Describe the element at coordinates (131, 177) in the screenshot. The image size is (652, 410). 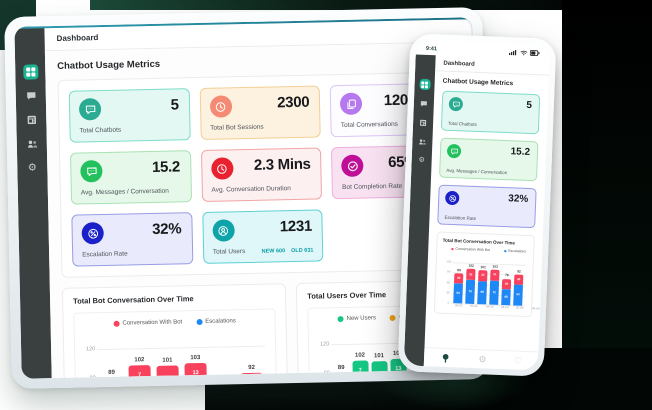
I see `metric-card-avg-messages: 15.2 Avg. Messages / Conversation` at that location.